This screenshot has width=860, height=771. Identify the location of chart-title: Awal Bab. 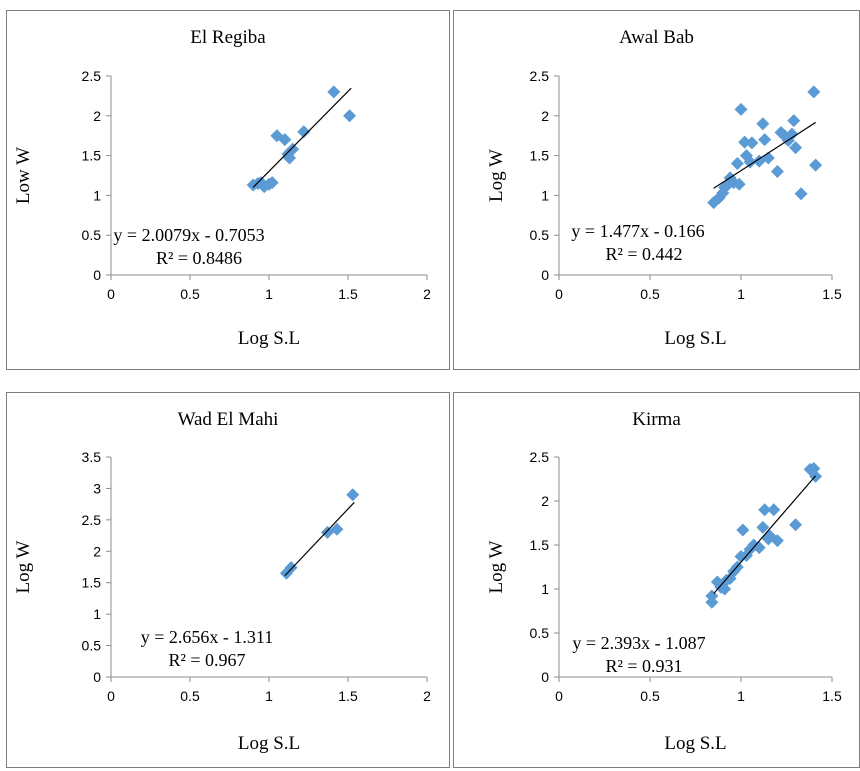
(656, 37).